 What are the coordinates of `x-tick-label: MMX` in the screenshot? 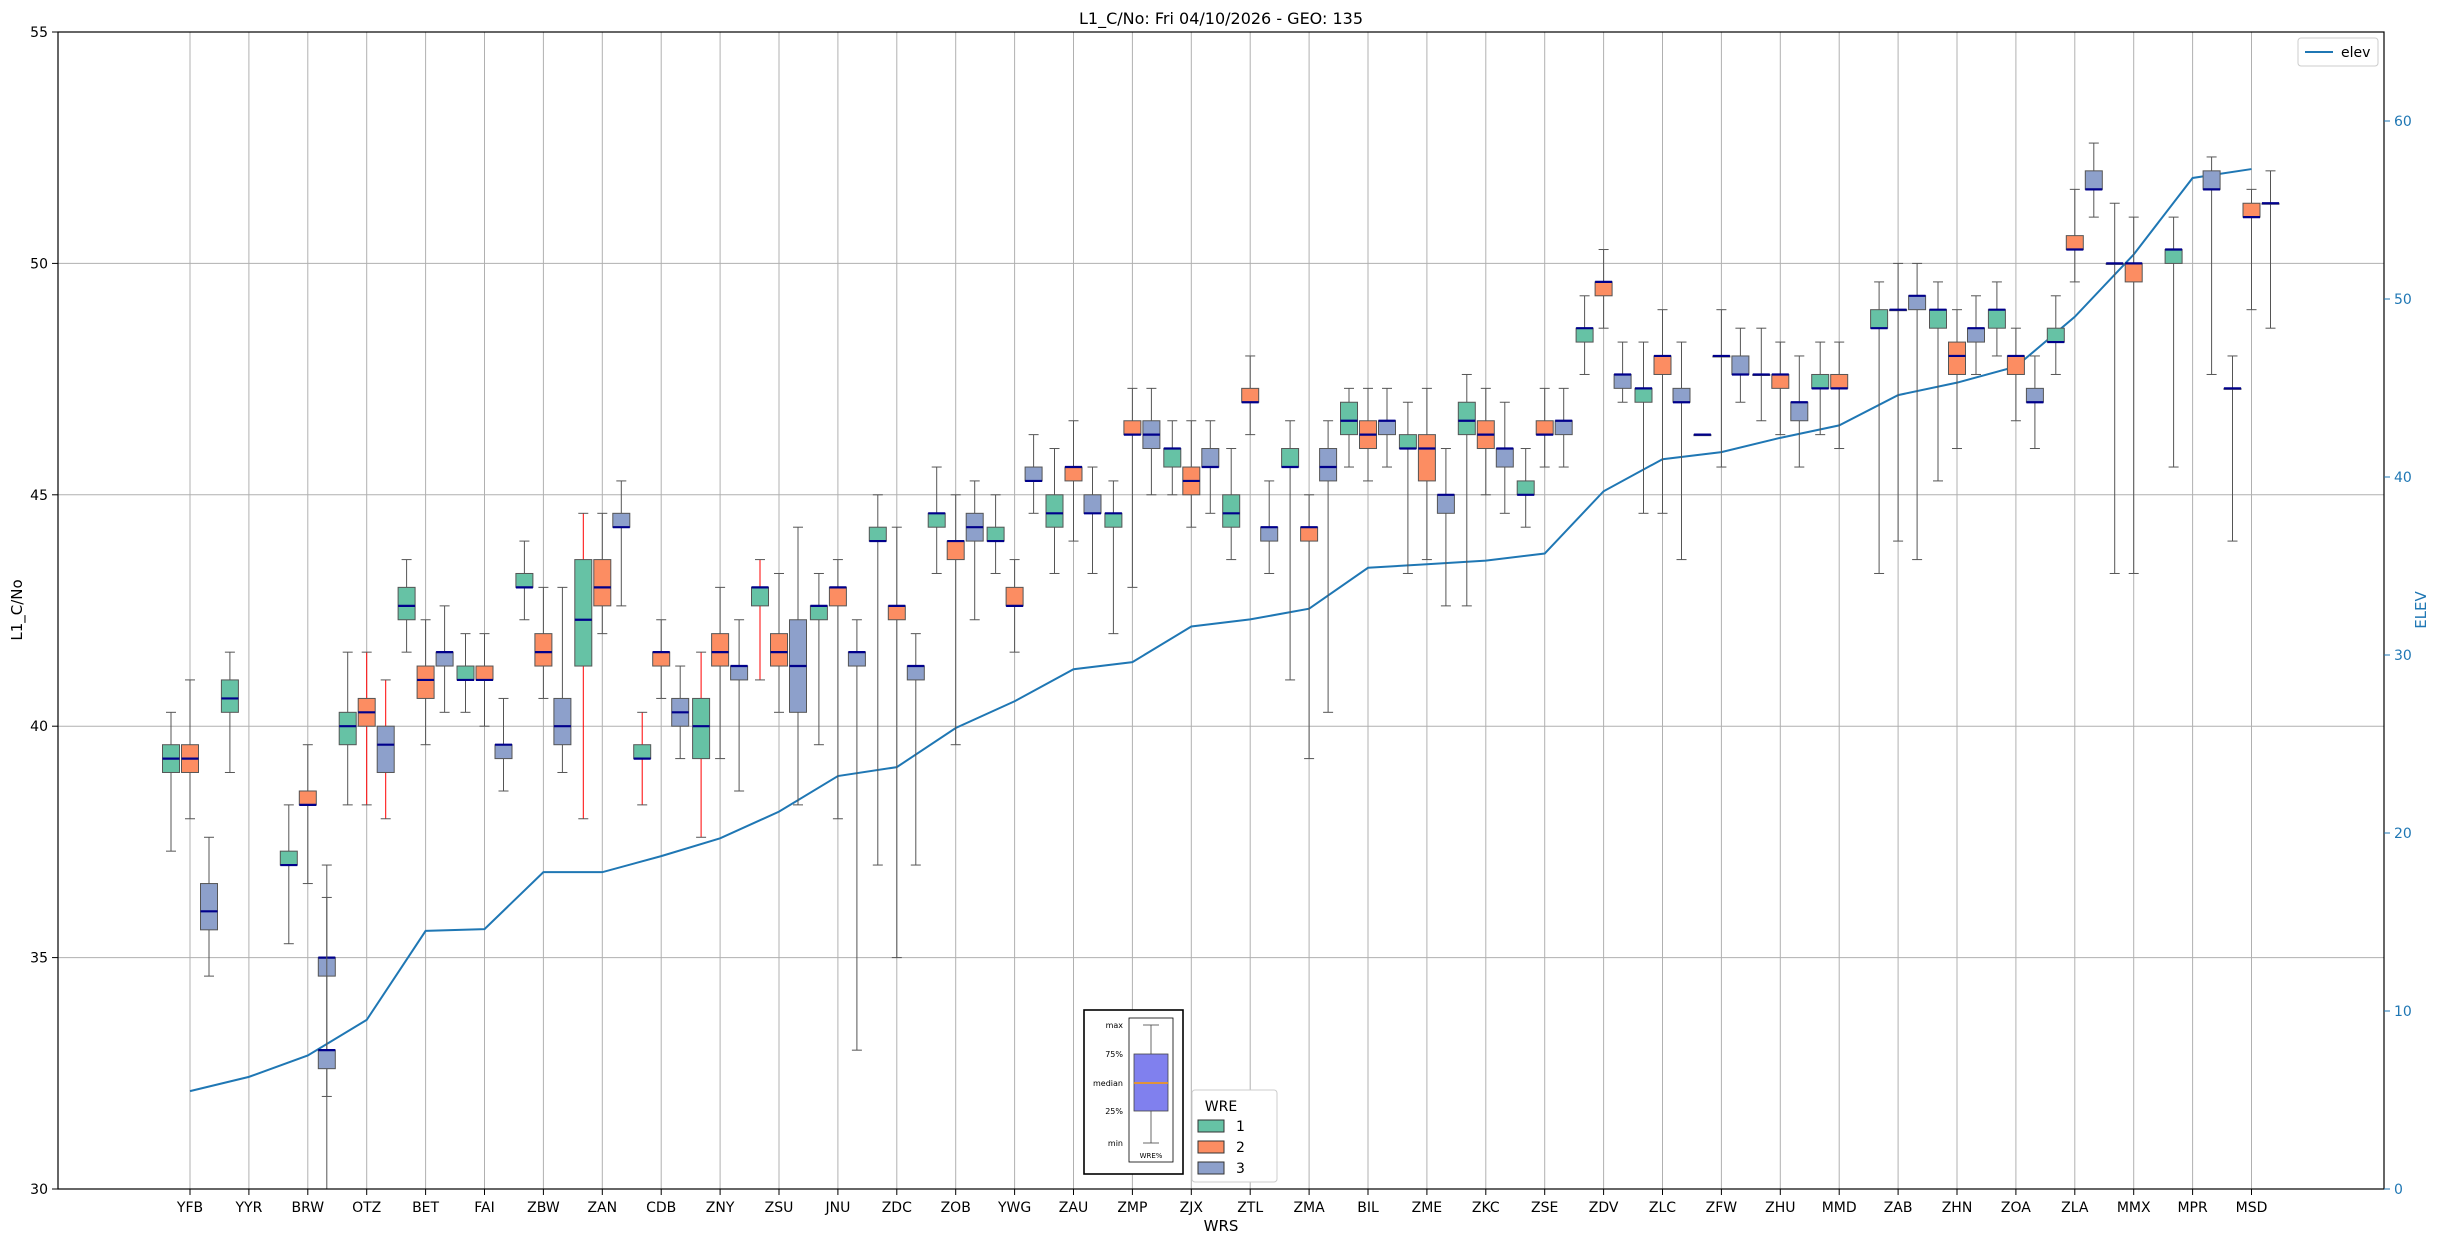 It's located at (2134, 1208).